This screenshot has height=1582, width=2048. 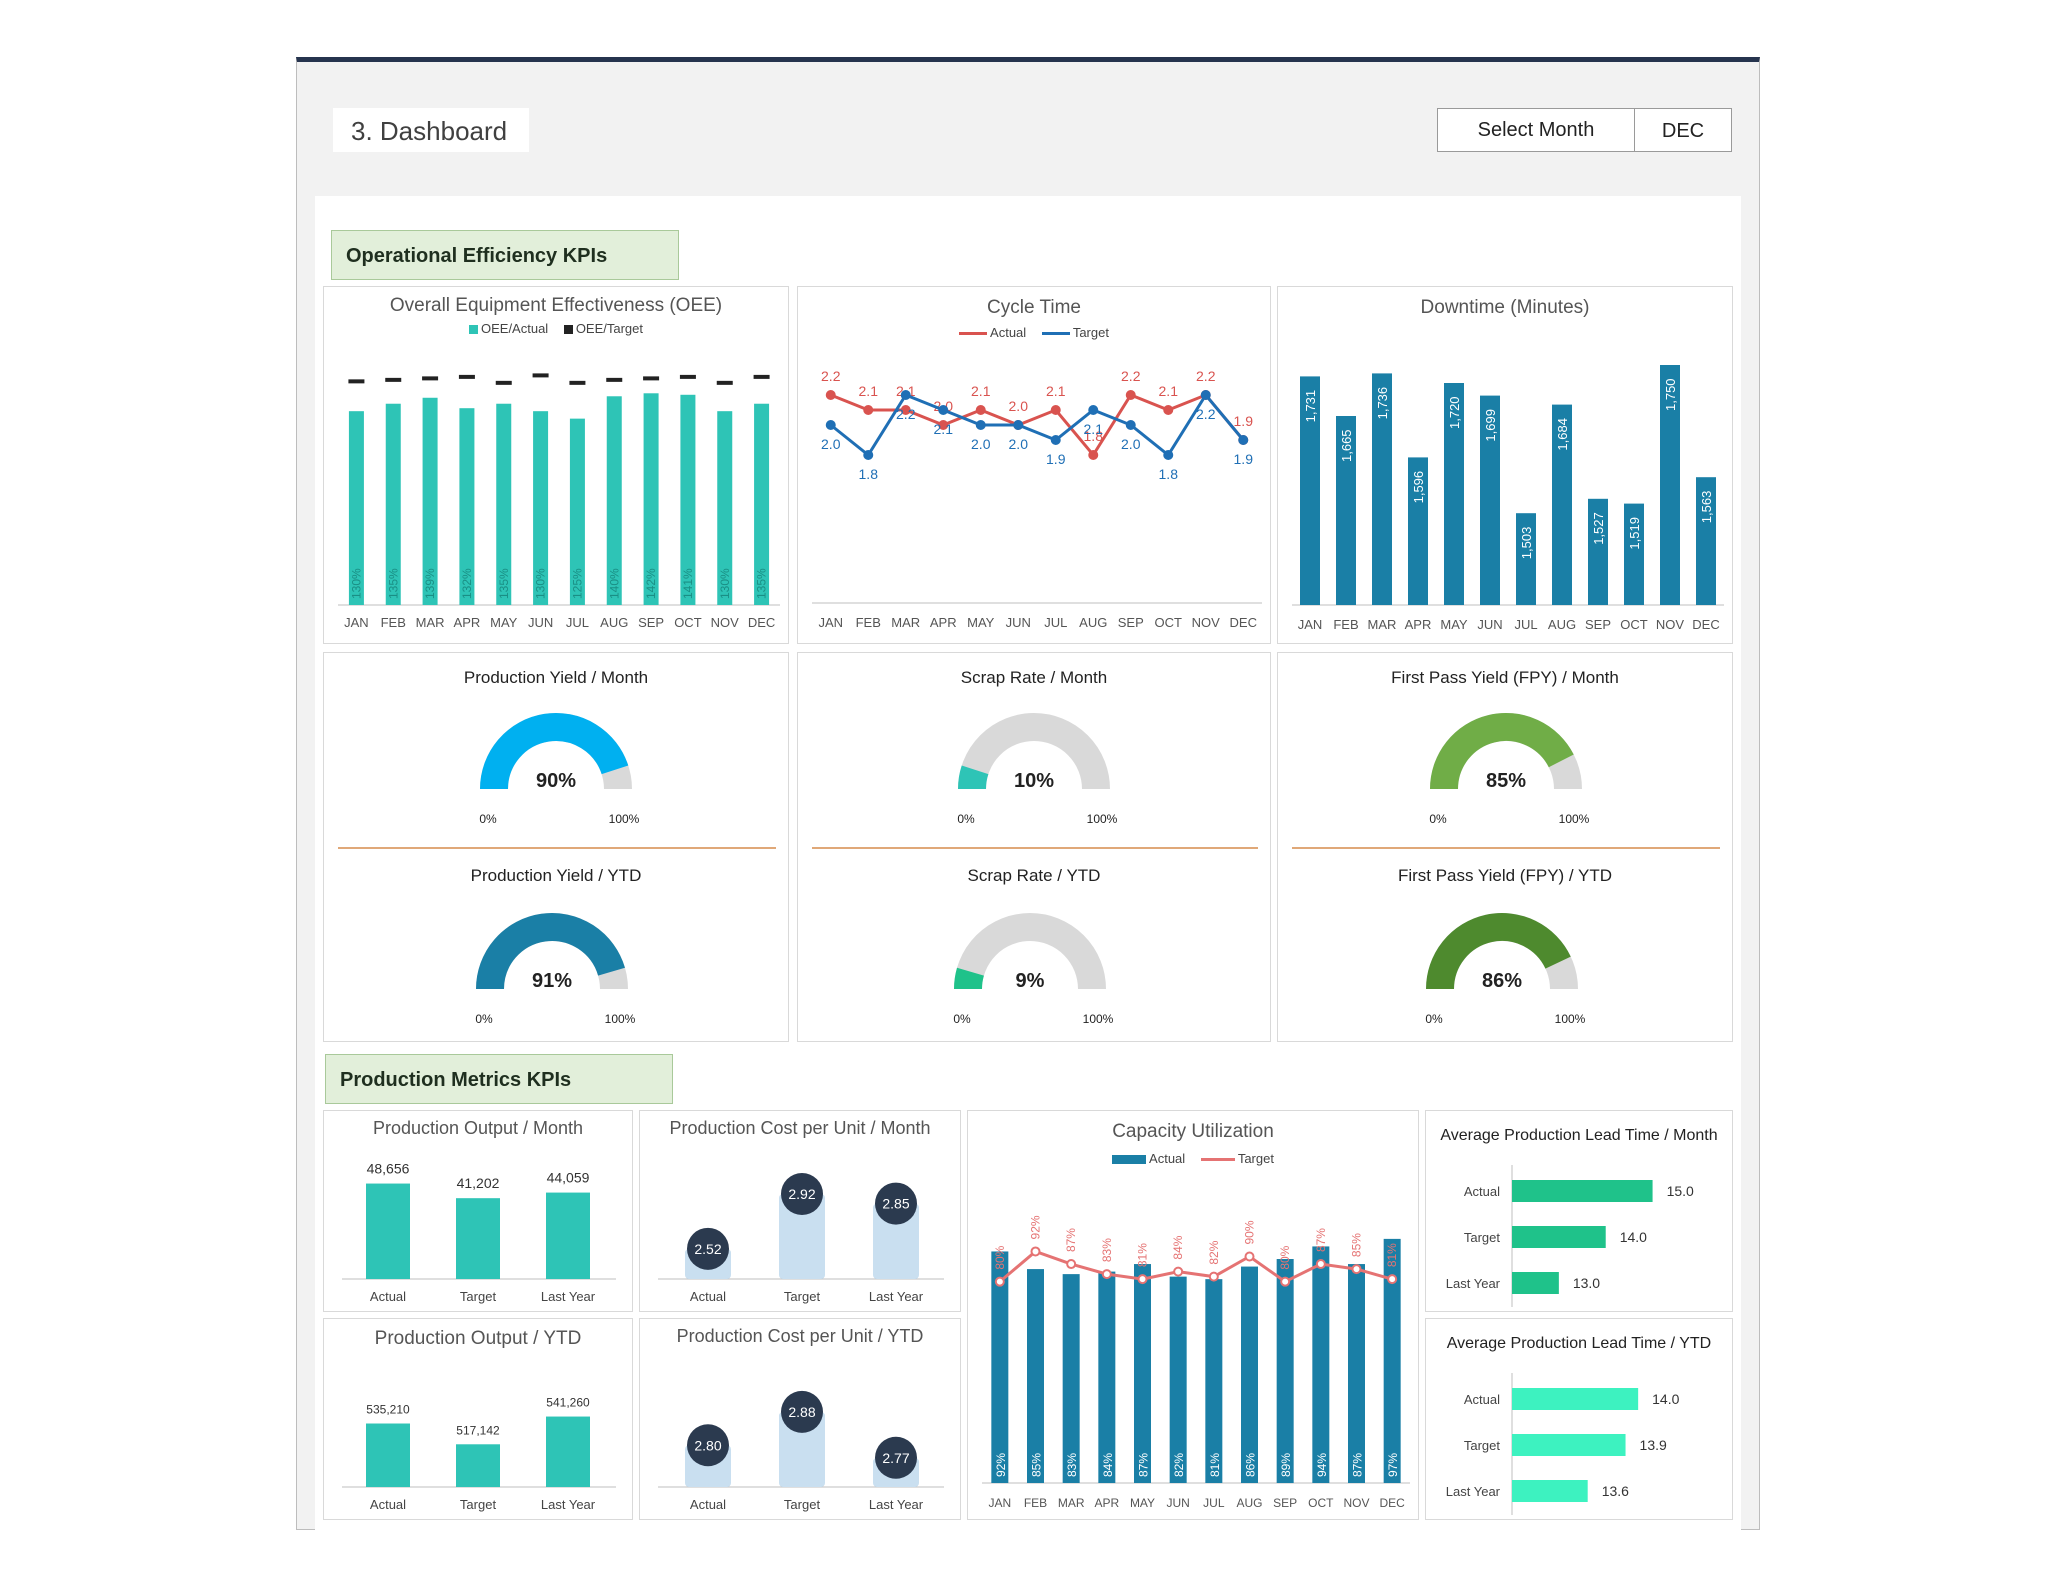 What do you see at coordinates (969, 978) in the screenshot?
I see `scrap-ytd-gauge-fill` at bounding box center [969, 978].